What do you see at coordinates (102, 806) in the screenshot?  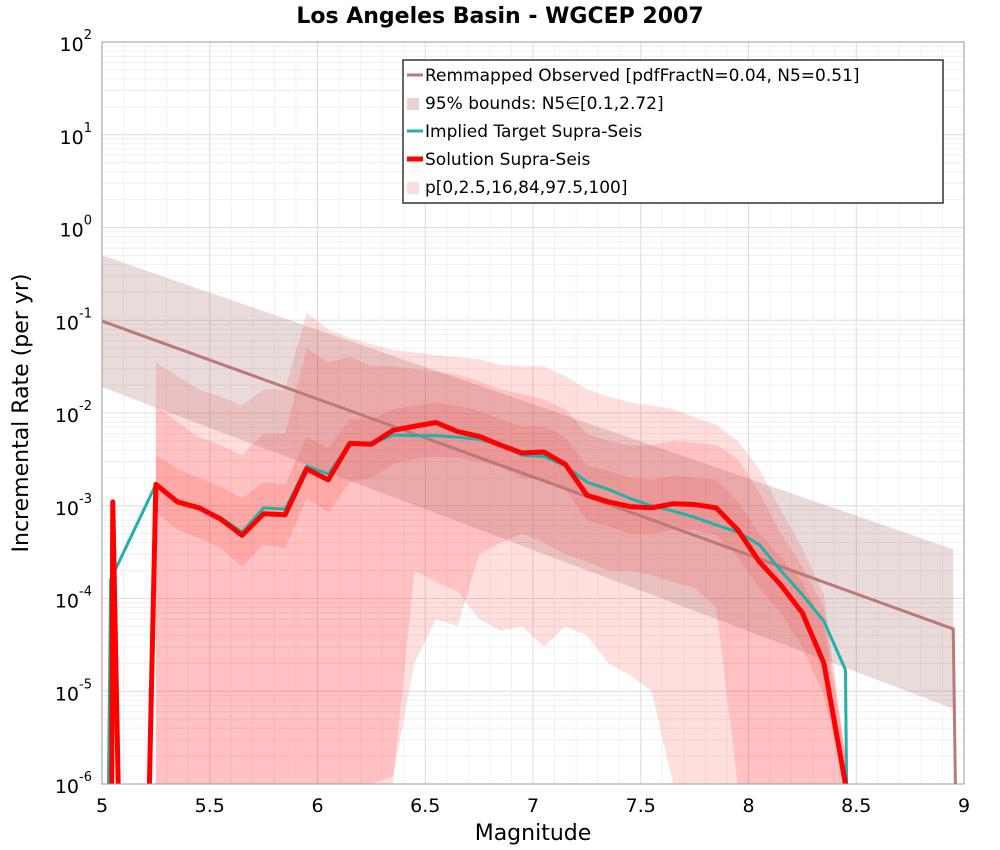 I see `x-tick-label: 5` at bounding box center [102, 806].